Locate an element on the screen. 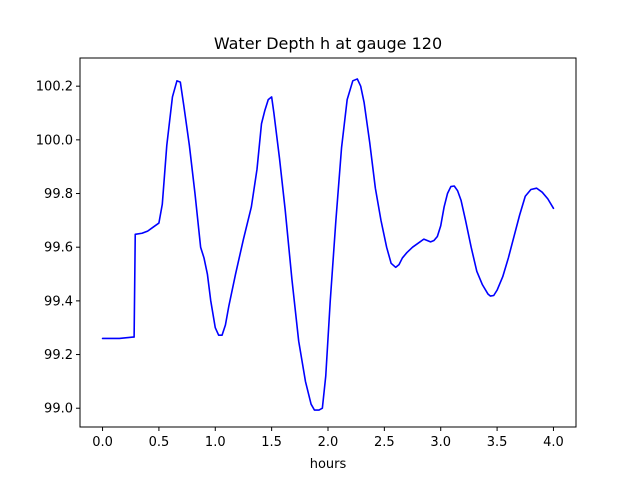 The height and width of the screenshot is (480, 640). x-axis: 0.0 0.5 1.0 1.5 2.0 2.5 3.0 3.5 4.0 is located at coordinates (328, 438).